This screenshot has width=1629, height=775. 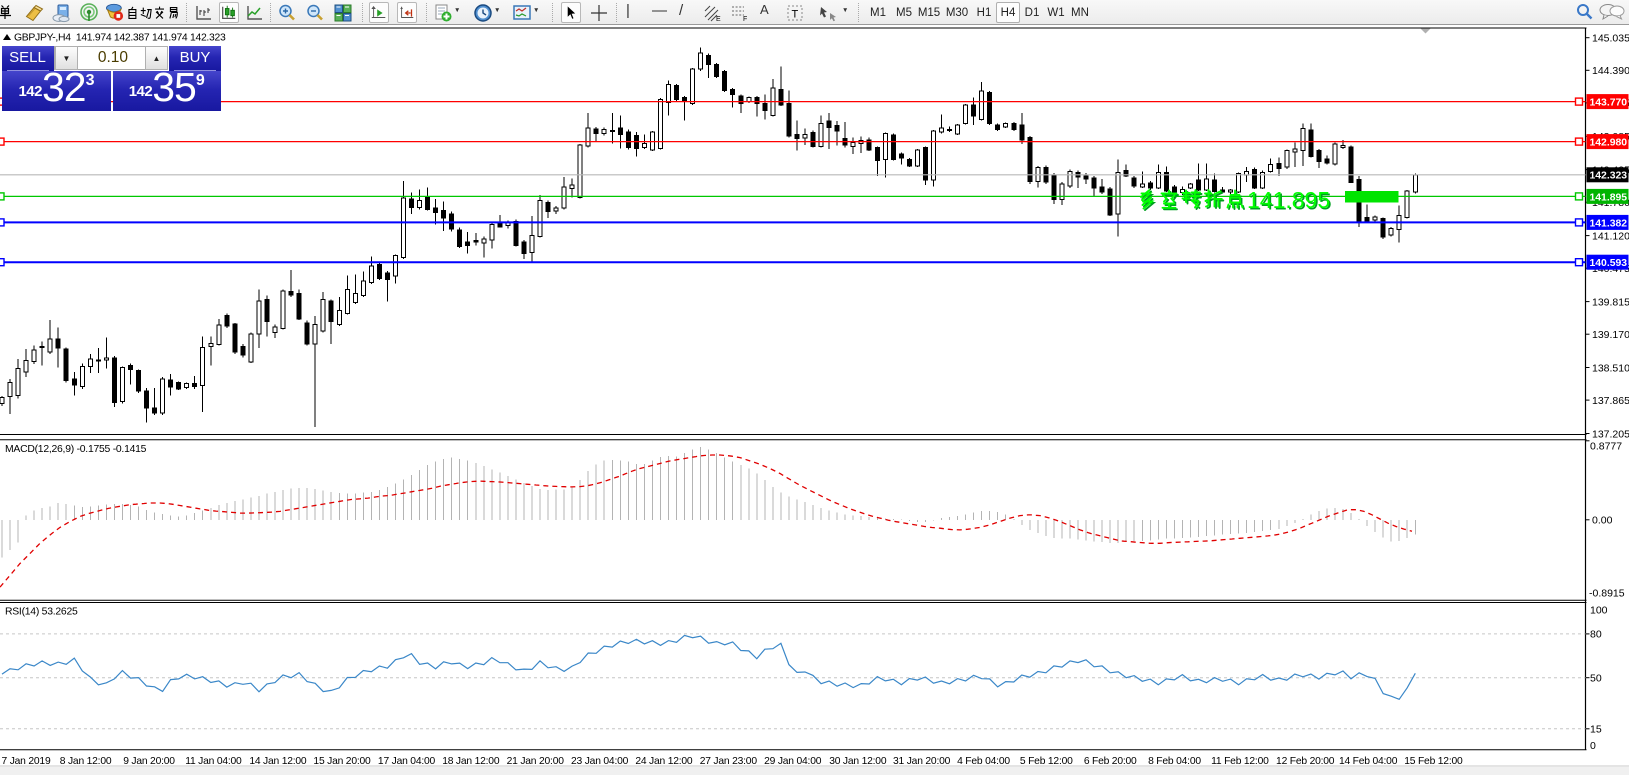 What do you see at coordinates (1607, 594) in the screenshot?
I see `svg-text: -0.8915` at bounding box center [1607, 594].